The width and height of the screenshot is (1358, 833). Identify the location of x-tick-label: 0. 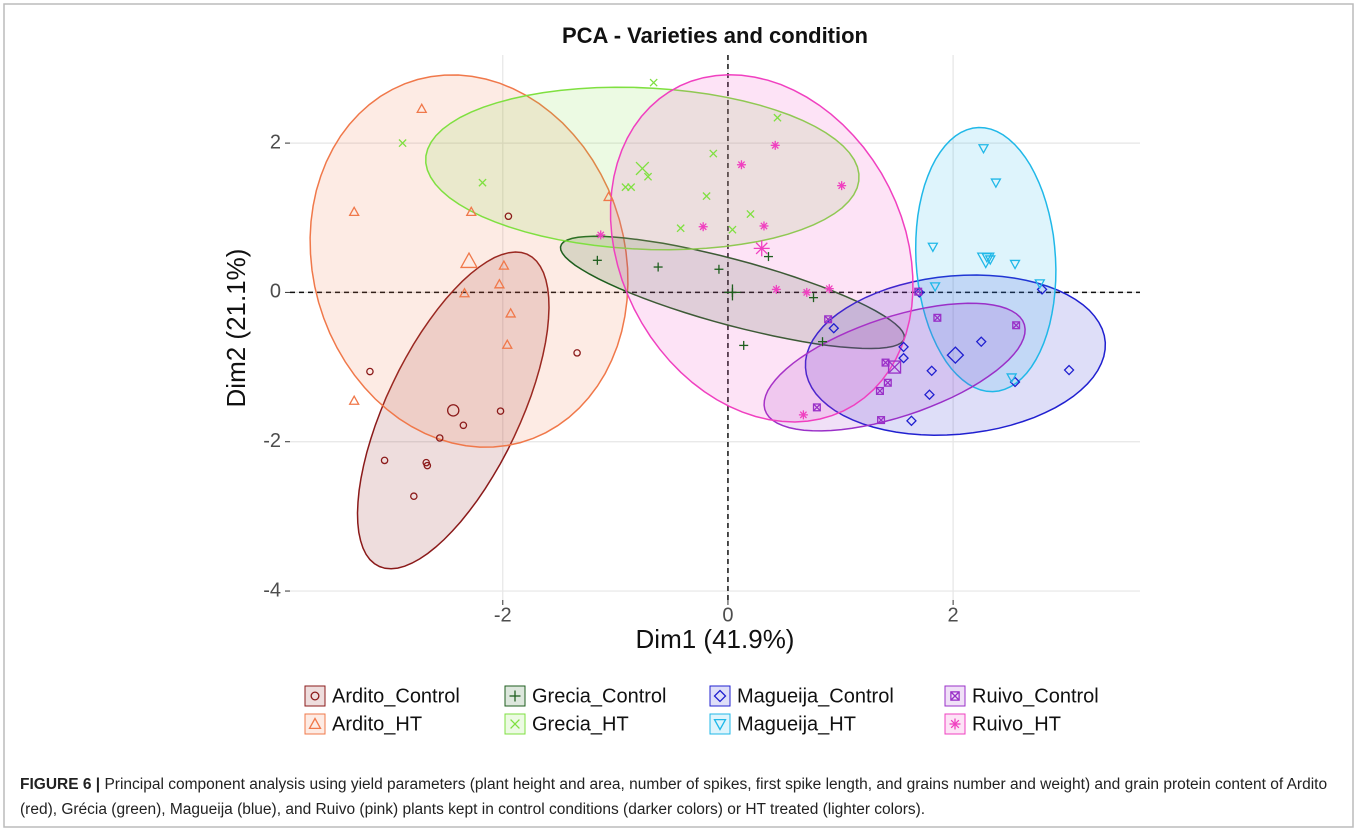
(727, 615).